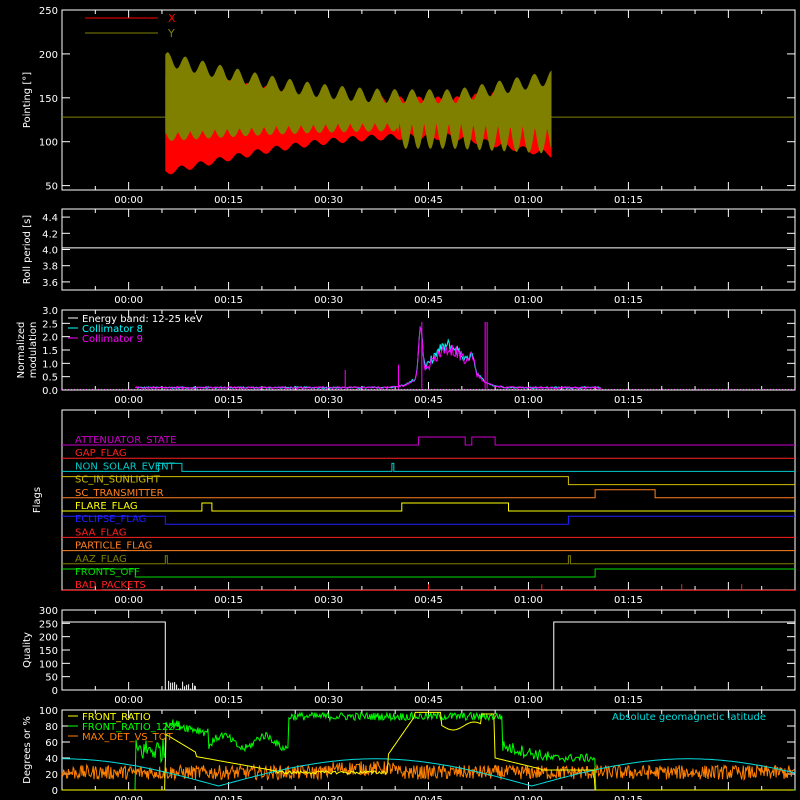  What do you see at coordinates (116, 717) in the screenshot?
I see `legend-label: FRONT_RATIO` at bounding box center [116, 717].